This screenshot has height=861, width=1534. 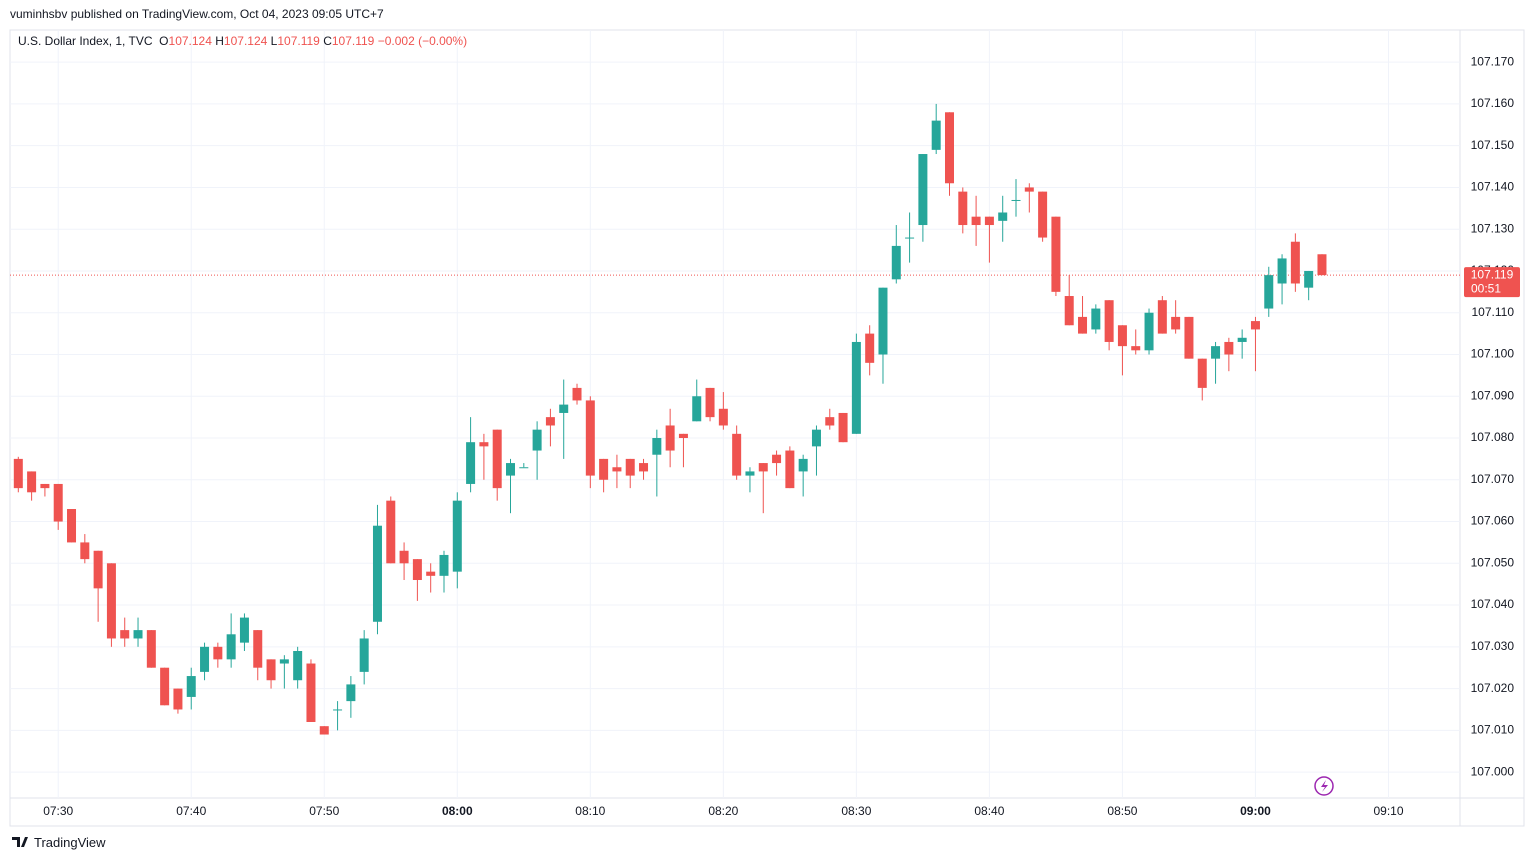 I want to click on x-tick-label: 08:40, so click(x=989, y=811).